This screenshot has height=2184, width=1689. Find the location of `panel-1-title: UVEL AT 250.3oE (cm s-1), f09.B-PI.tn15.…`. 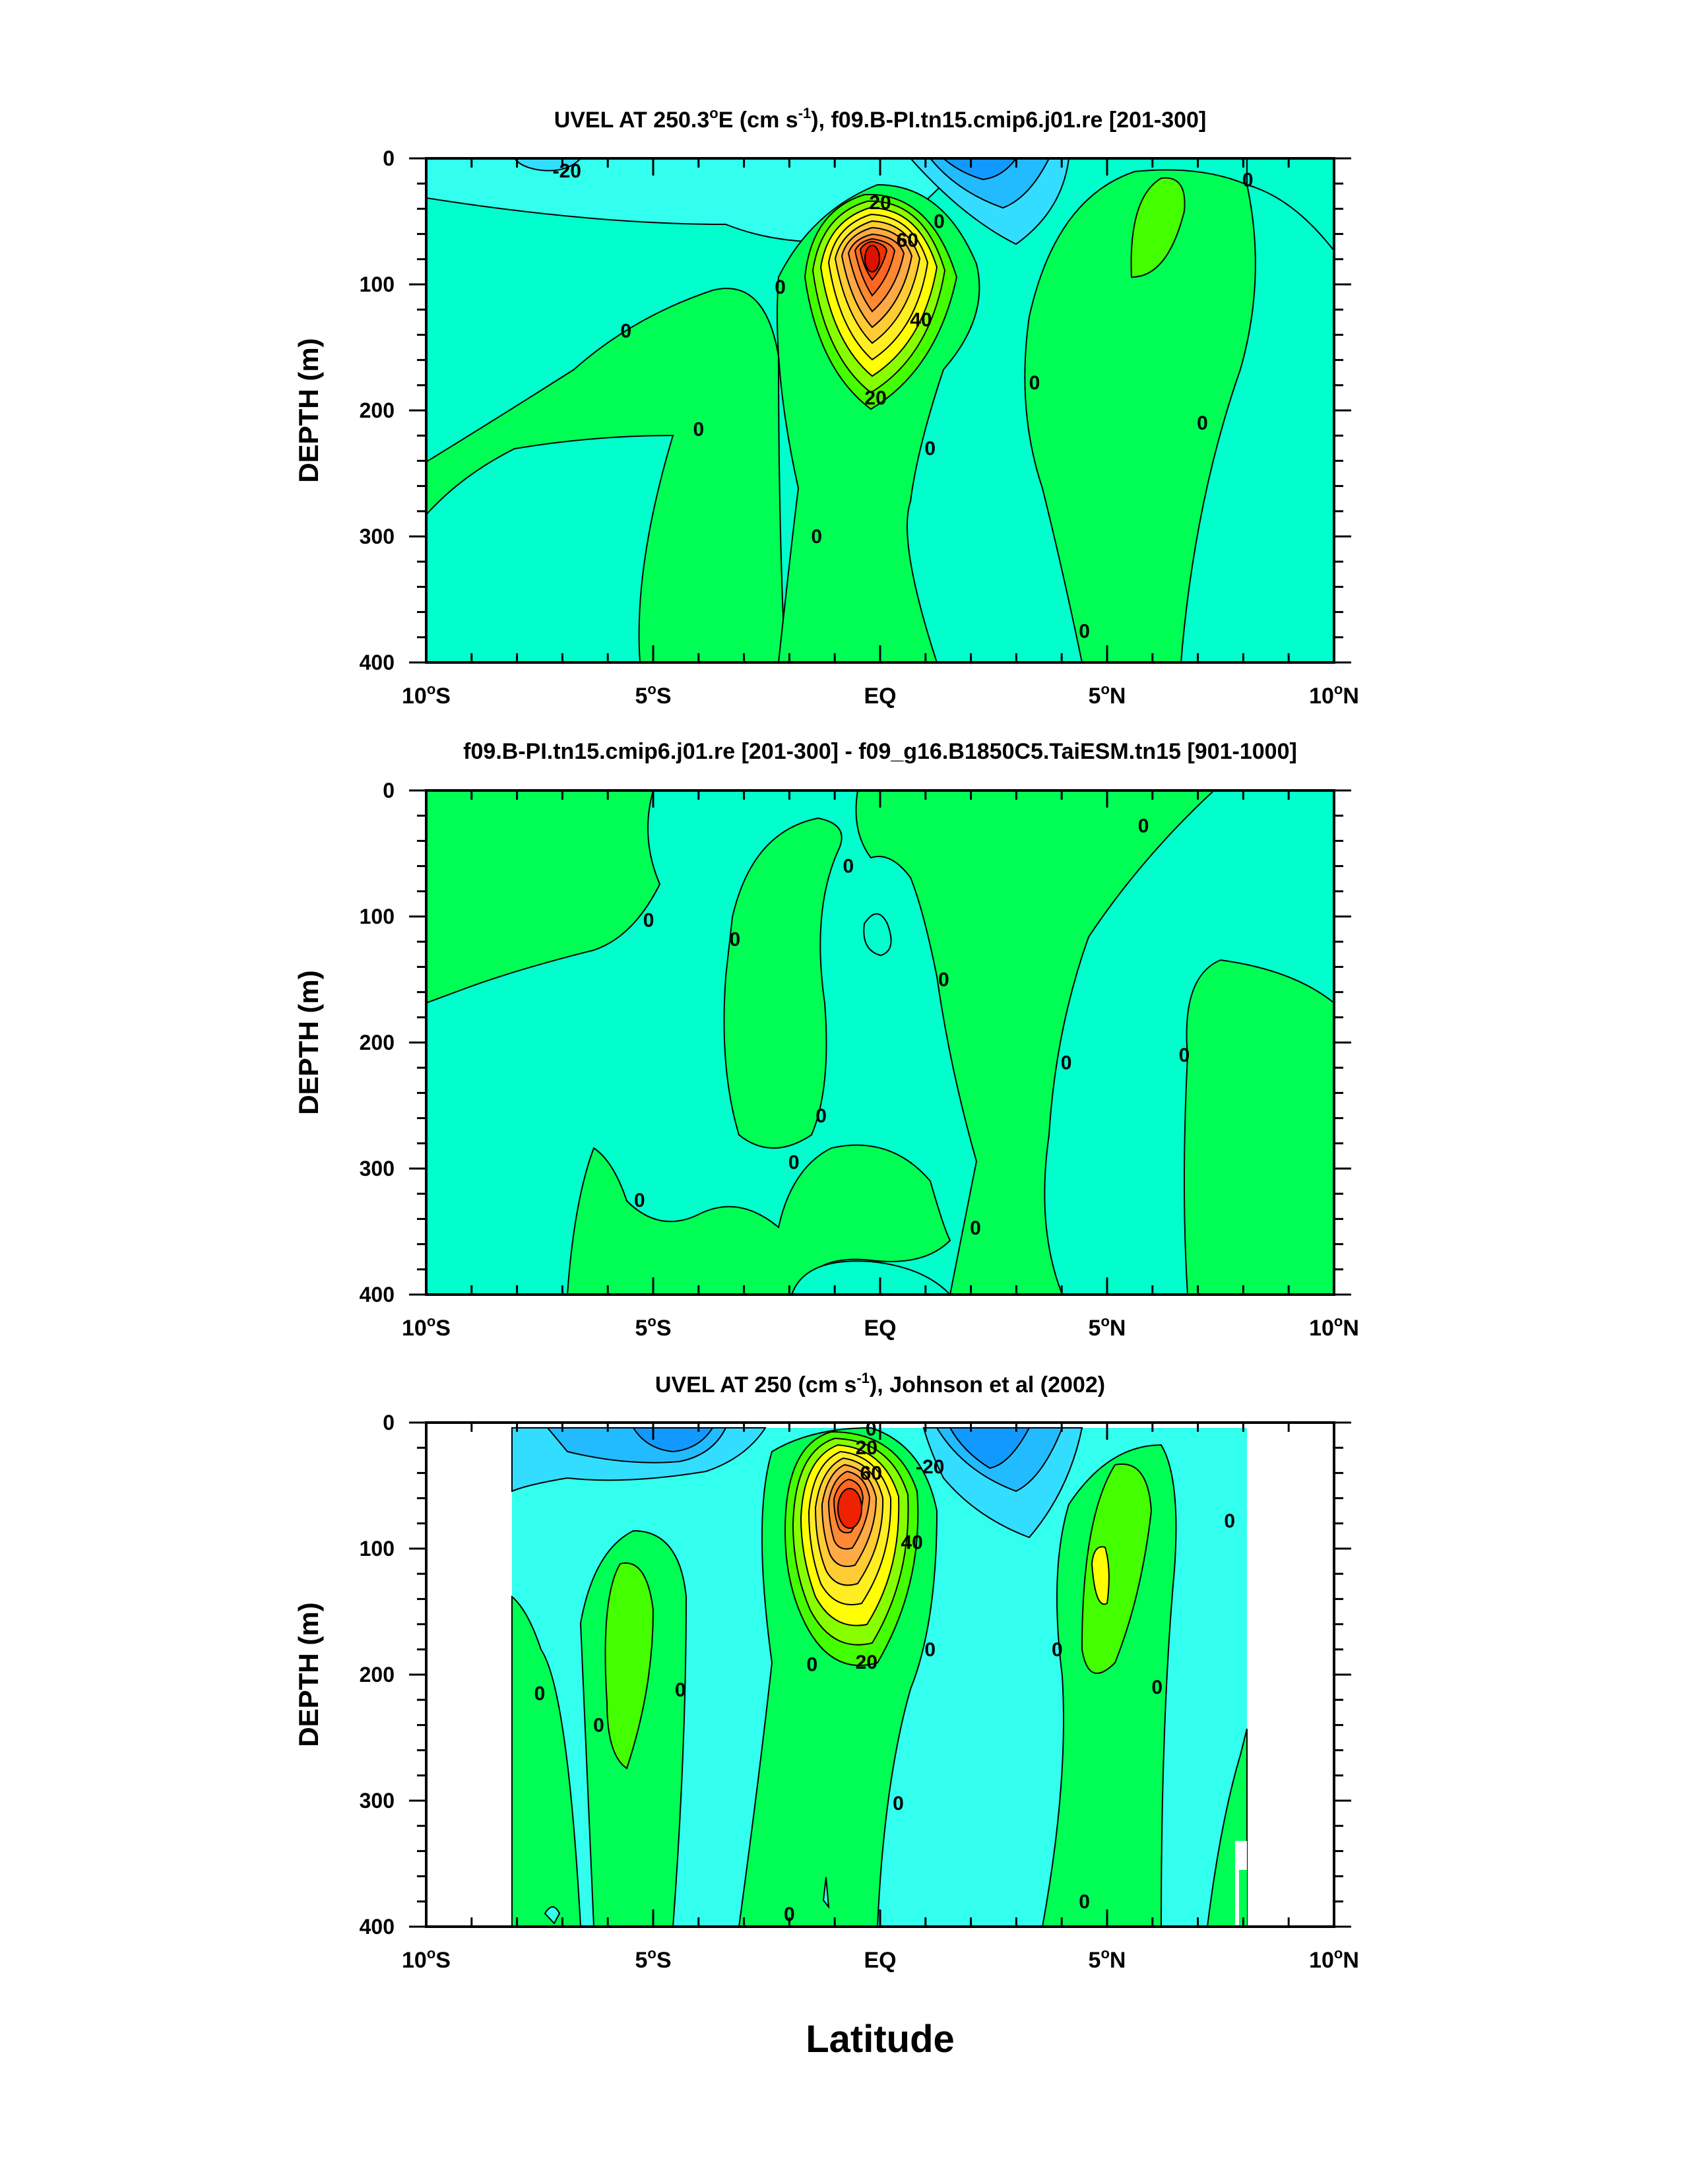

panel-1-title: UVEL AT 250.3oE (cm s-1), f09.B-PI.tn15.… is located at coordinates (881, 119).